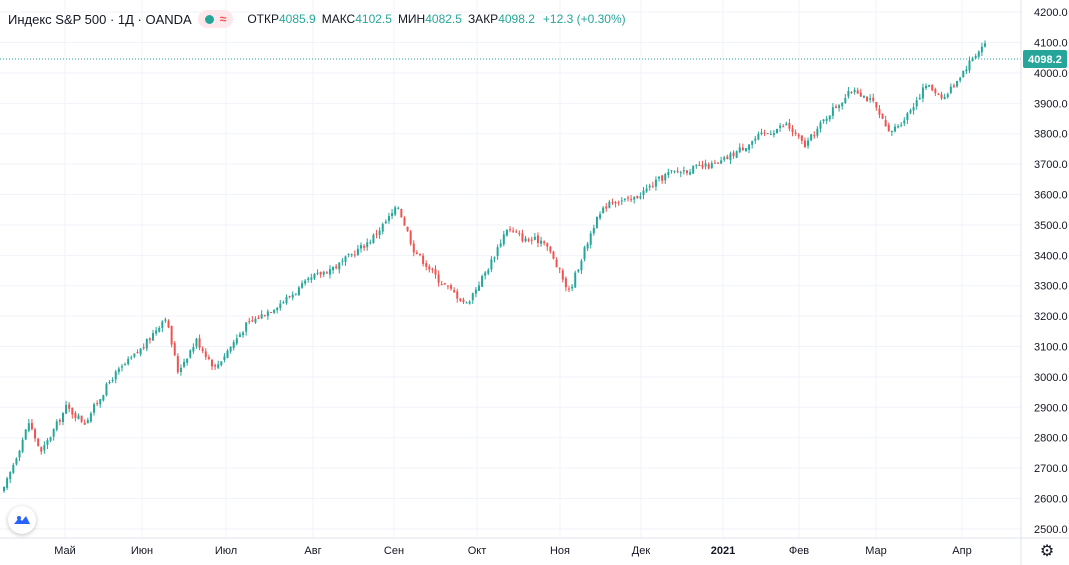 The width and height of the screenshot is (1069, 565). What do you see at coordinates (1051, 530) in the screenshot?
I see `y-tick-label: 2500.0` at bounding box center [1051, 530].